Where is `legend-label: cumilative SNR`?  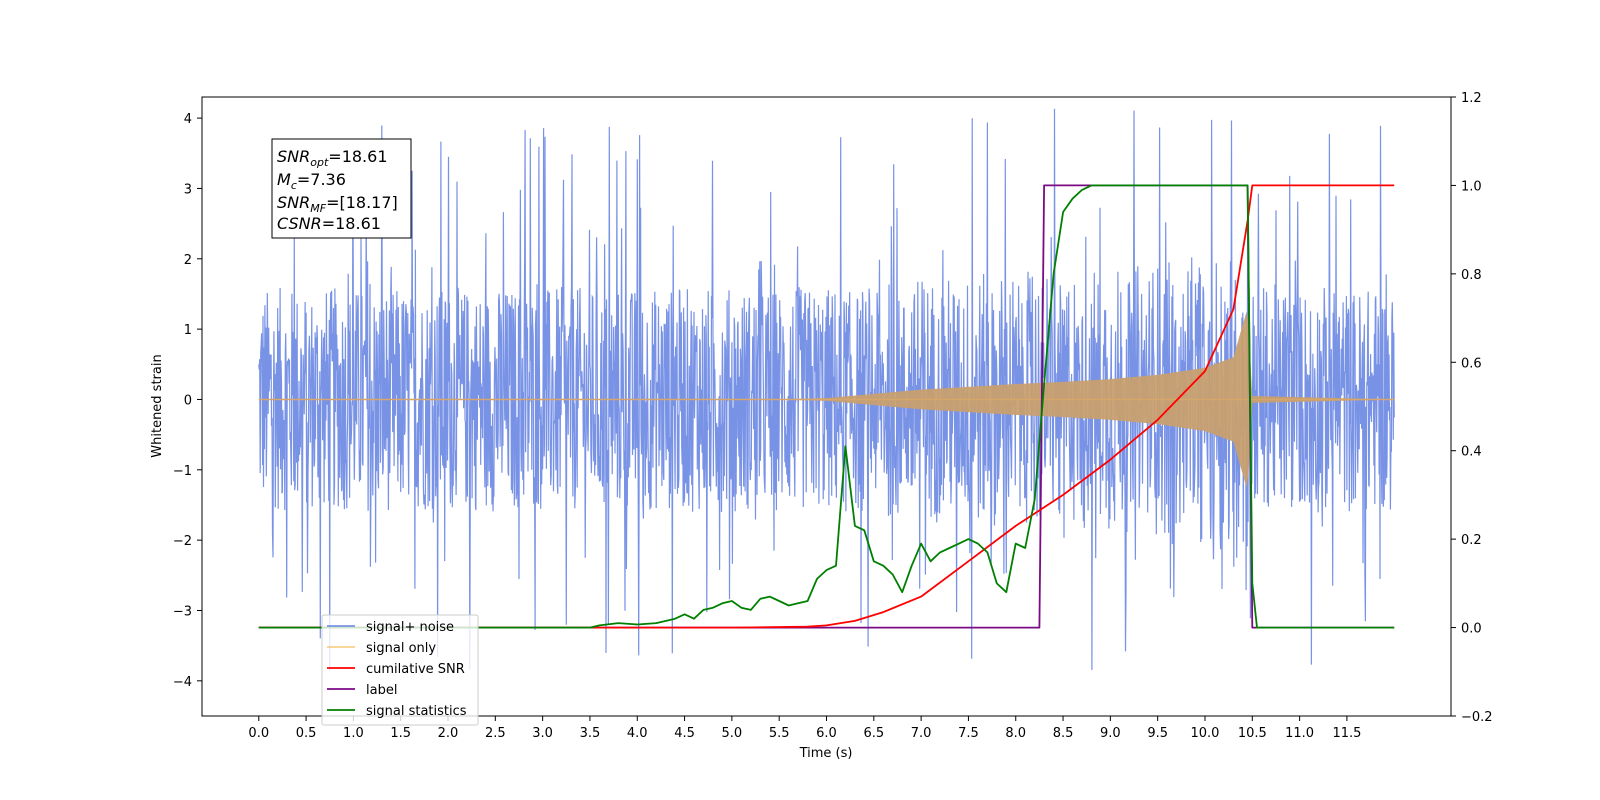
legend-label: cumilative SNR is located at coordinates (415, 669).